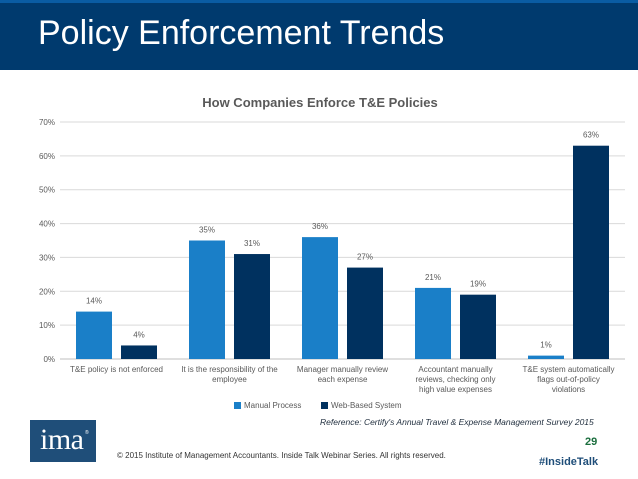  I want to click on value-label: 19%, so click(478, 284).